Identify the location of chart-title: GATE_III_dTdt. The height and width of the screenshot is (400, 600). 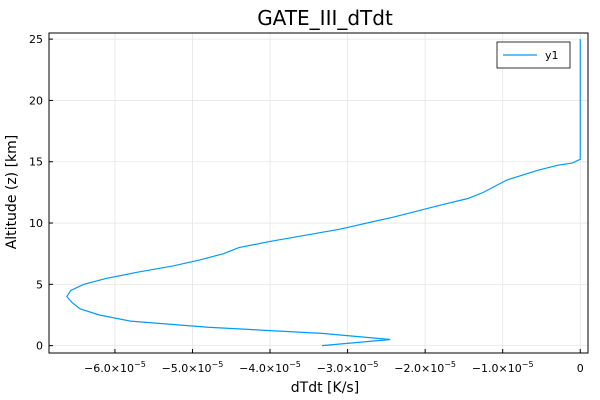
(325, 18).